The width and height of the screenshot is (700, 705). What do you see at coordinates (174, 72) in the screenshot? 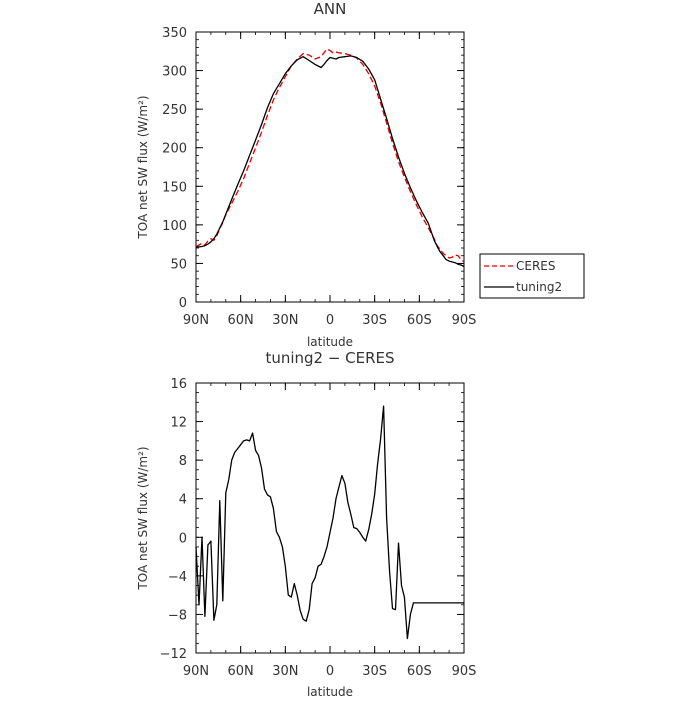
I see `y-tick-label: 300` at bounding box center [174, 72].